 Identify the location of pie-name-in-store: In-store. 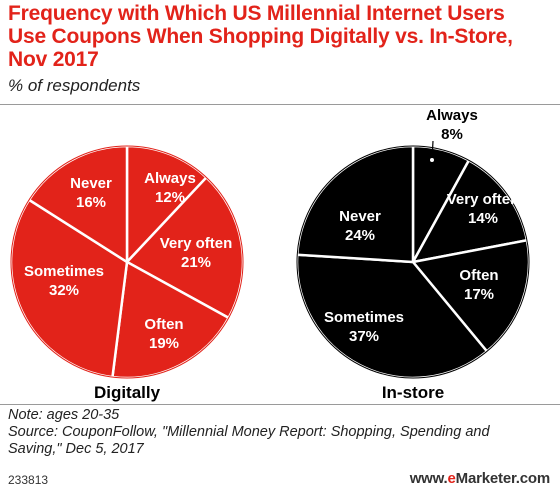
(413, 392).